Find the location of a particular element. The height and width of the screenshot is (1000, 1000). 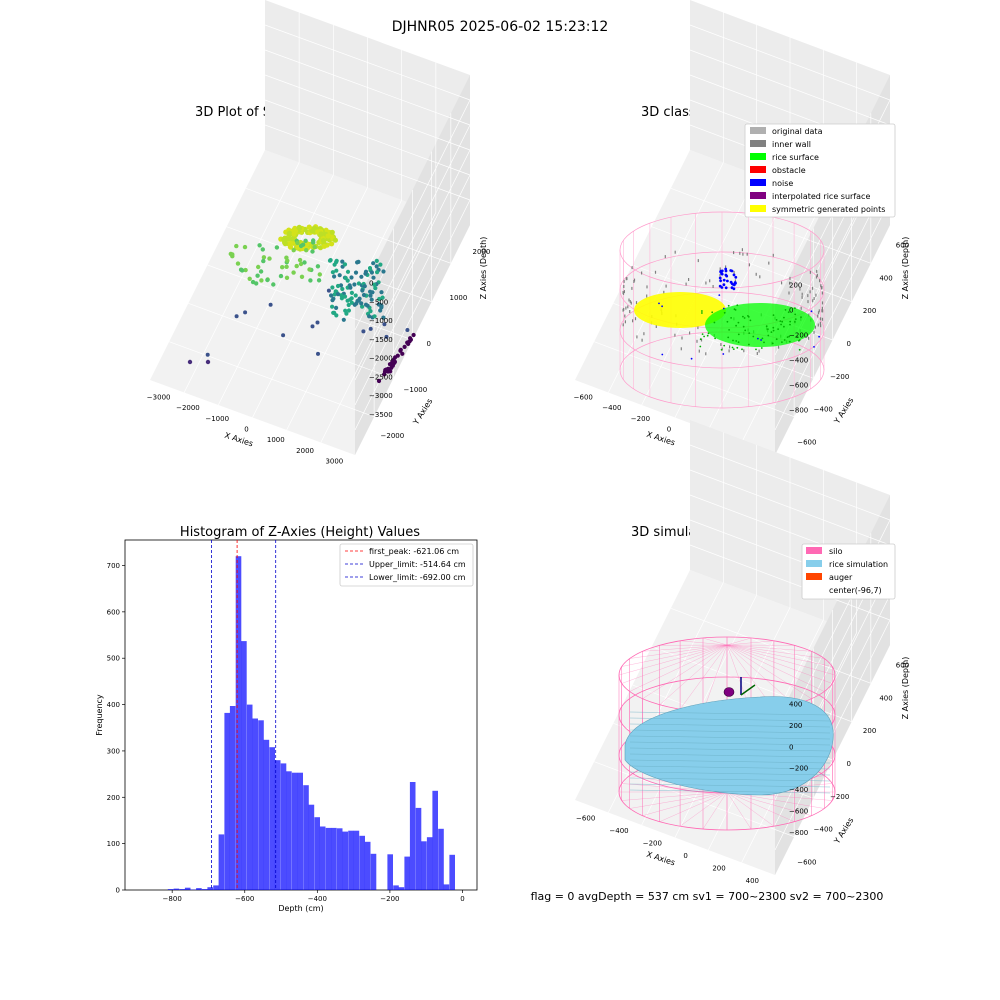

classify-zlabel: Z Axies (Depth) is located at coordinates (905, 268).